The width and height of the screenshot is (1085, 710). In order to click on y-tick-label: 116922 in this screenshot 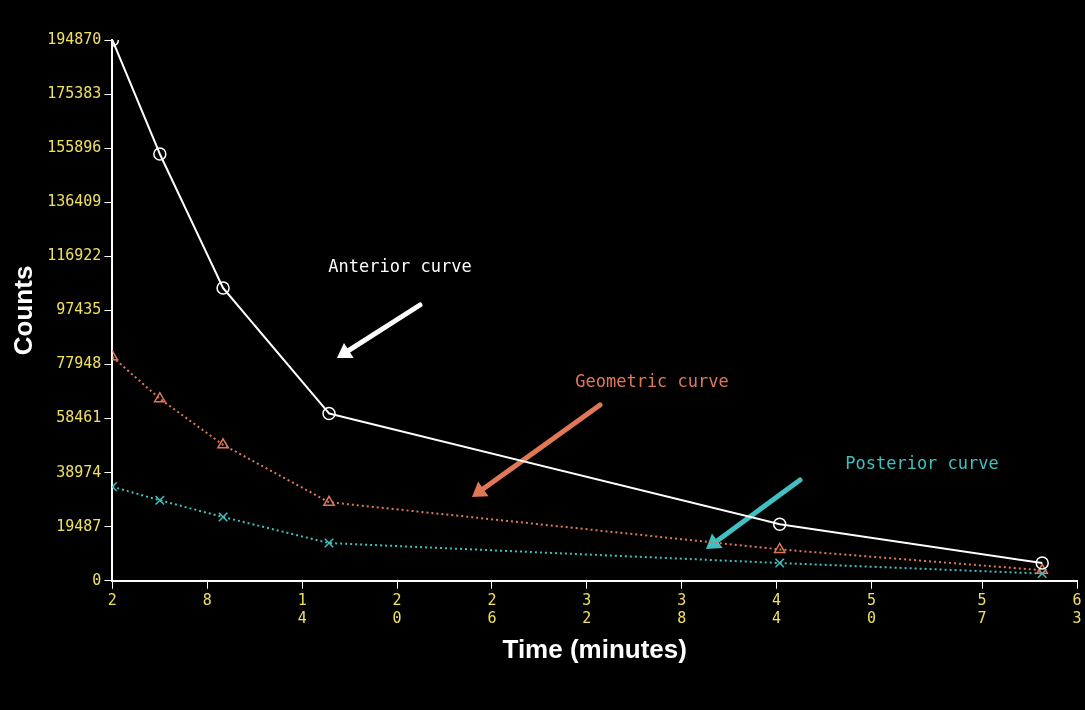, I will do `click(74, 255)`.